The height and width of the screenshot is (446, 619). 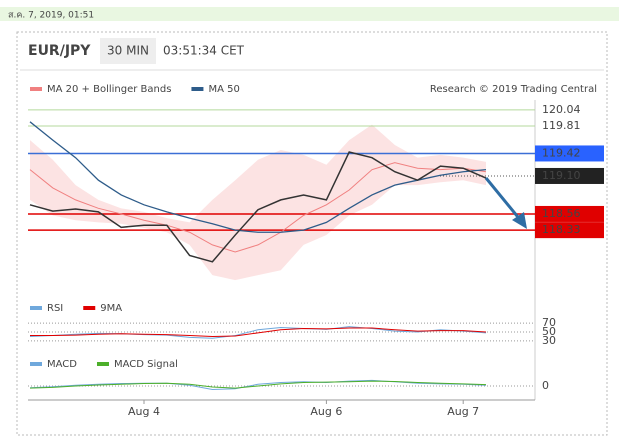 What do you see at coordinates (561, 109) in the screenshot?
I see `level-label: 120.04` at bounding box center [561, 109].